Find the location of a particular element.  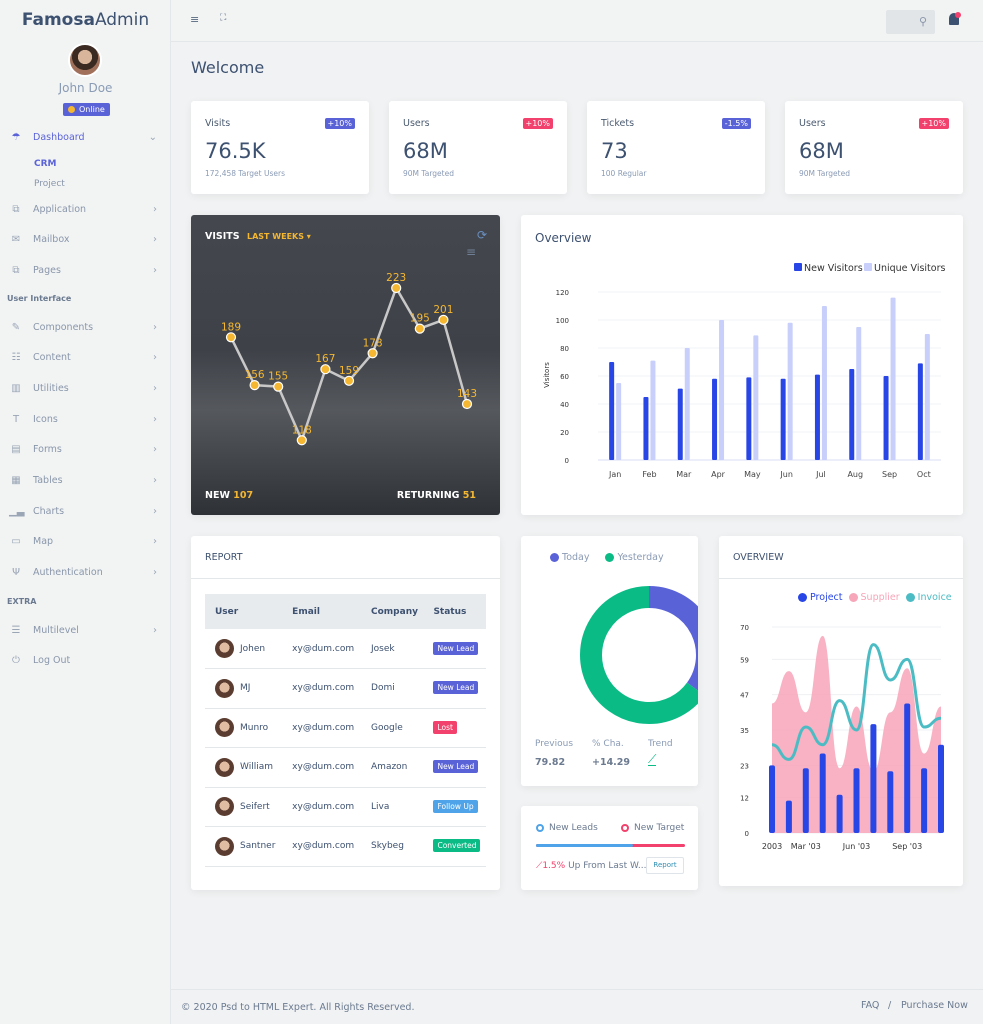

purchase-link: Purchase Now is located at coordinates (934, 1005).